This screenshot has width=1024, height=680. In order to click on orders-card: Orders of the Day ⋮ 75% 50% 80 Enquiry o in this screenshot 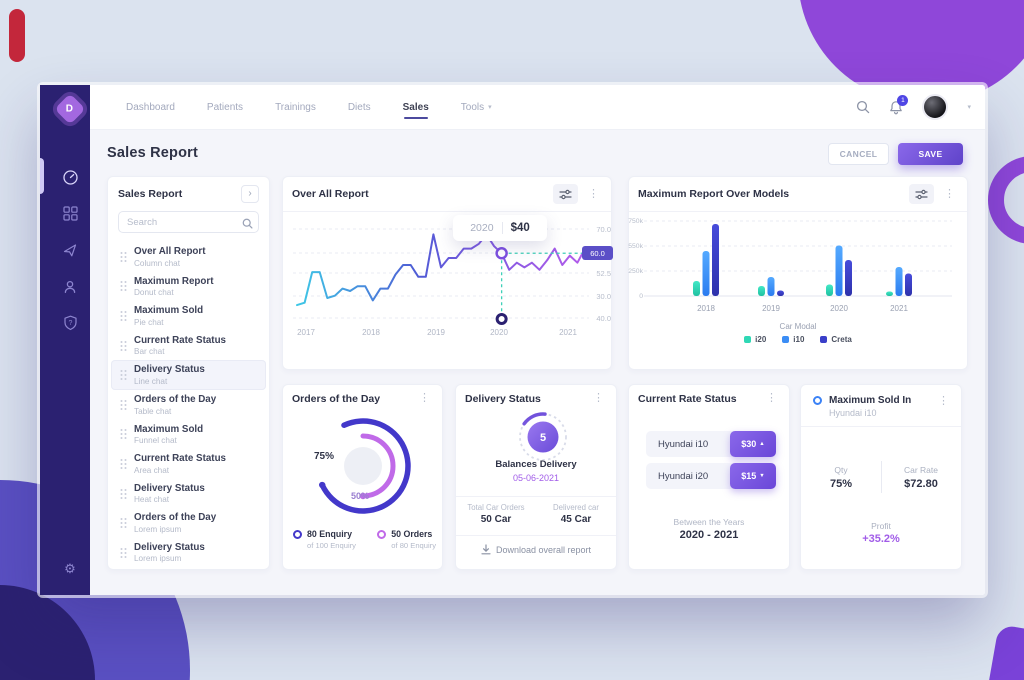, I will do `click(362, 477)`.